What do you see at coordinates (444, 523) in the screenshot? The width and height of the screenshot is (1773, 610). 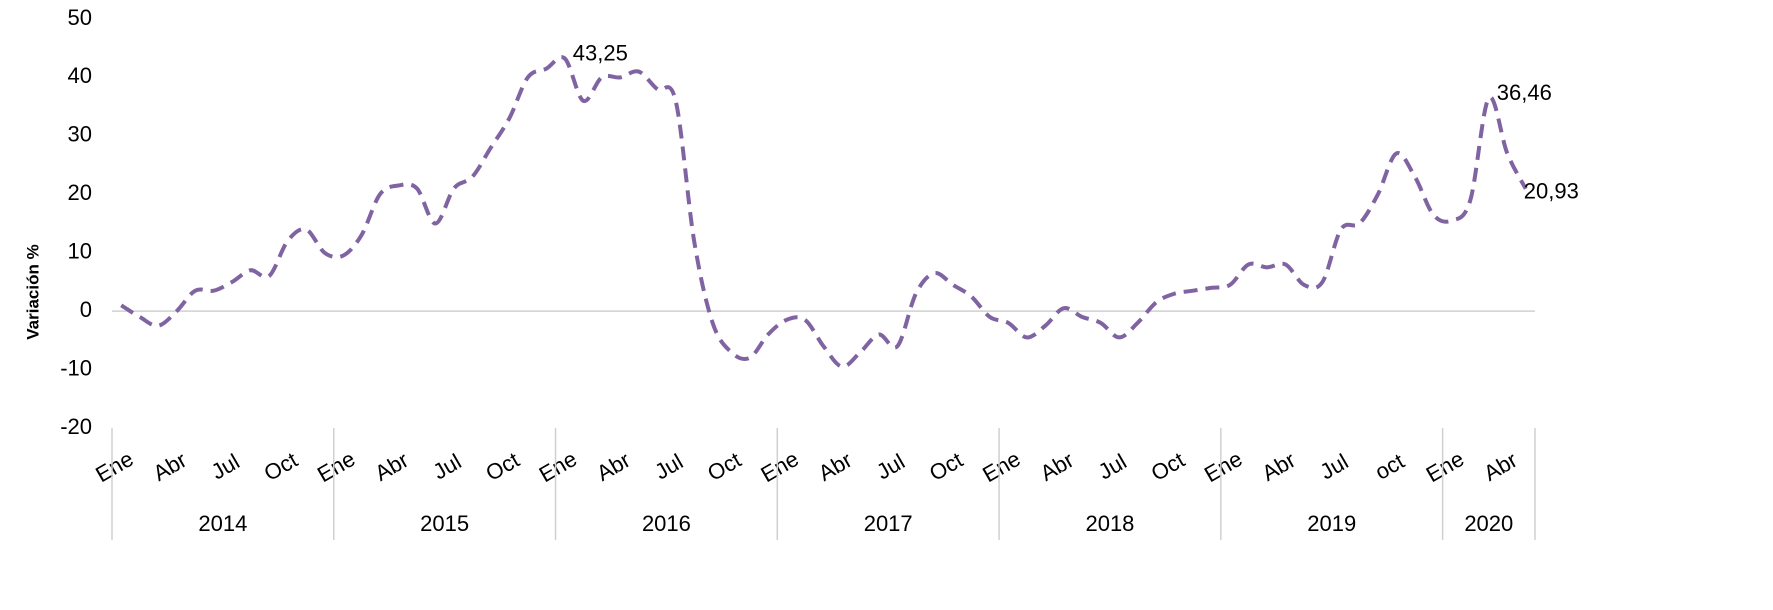 I see `group-label: 2015` at bounding box center [444, 523].